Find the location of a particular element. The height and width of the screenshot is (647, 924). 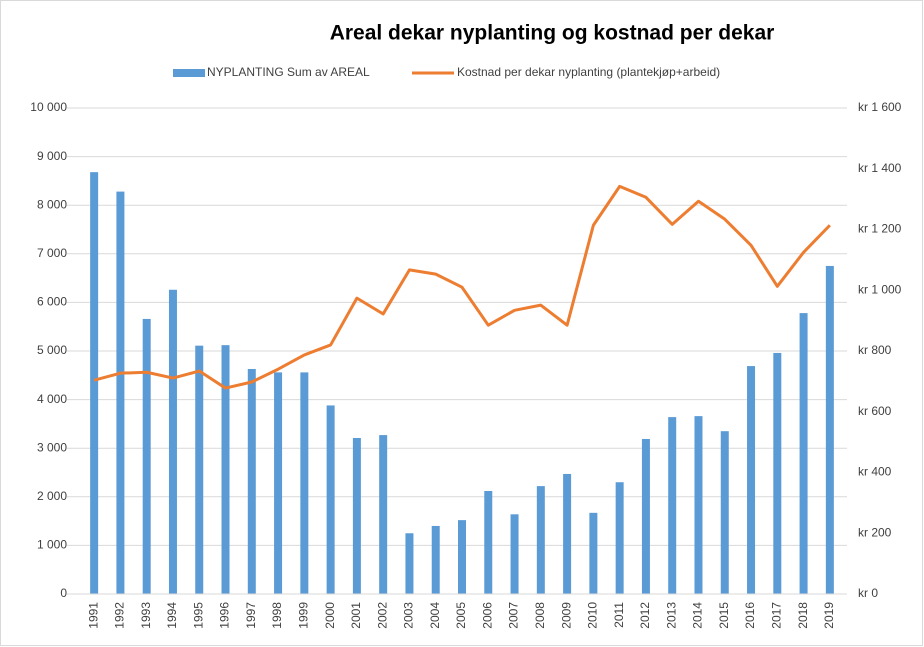

y-tick-label: 2 000 is located at coordinates (52, 496).